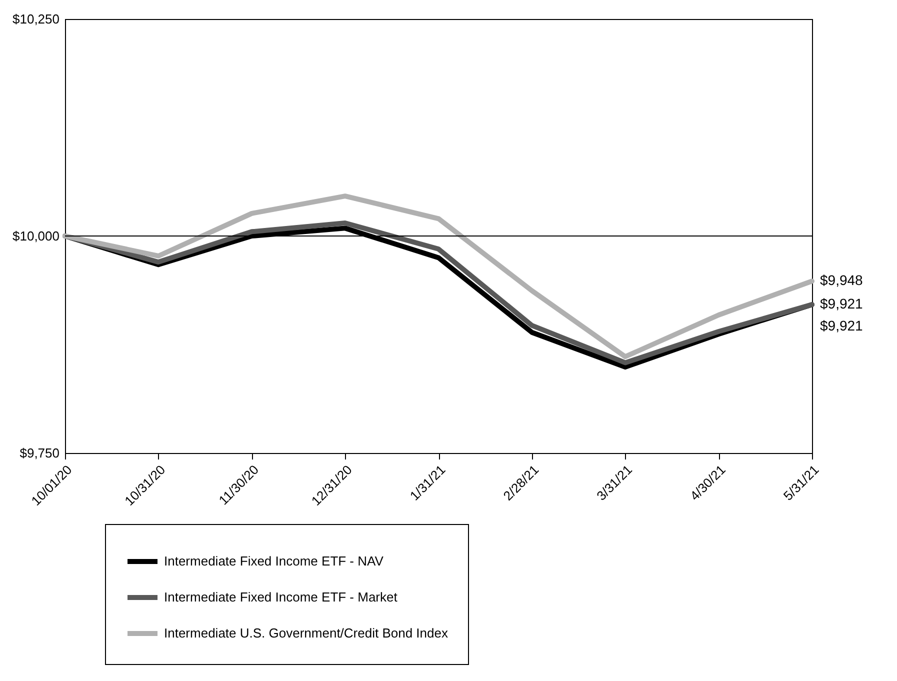 Image resolution: width=897 pixels, height=681 pixels. Describe the element at coordinates (274, 561) in the screenshot. I see `legend-label: Intermediate Fixed Income ETF - NAV` at that location.